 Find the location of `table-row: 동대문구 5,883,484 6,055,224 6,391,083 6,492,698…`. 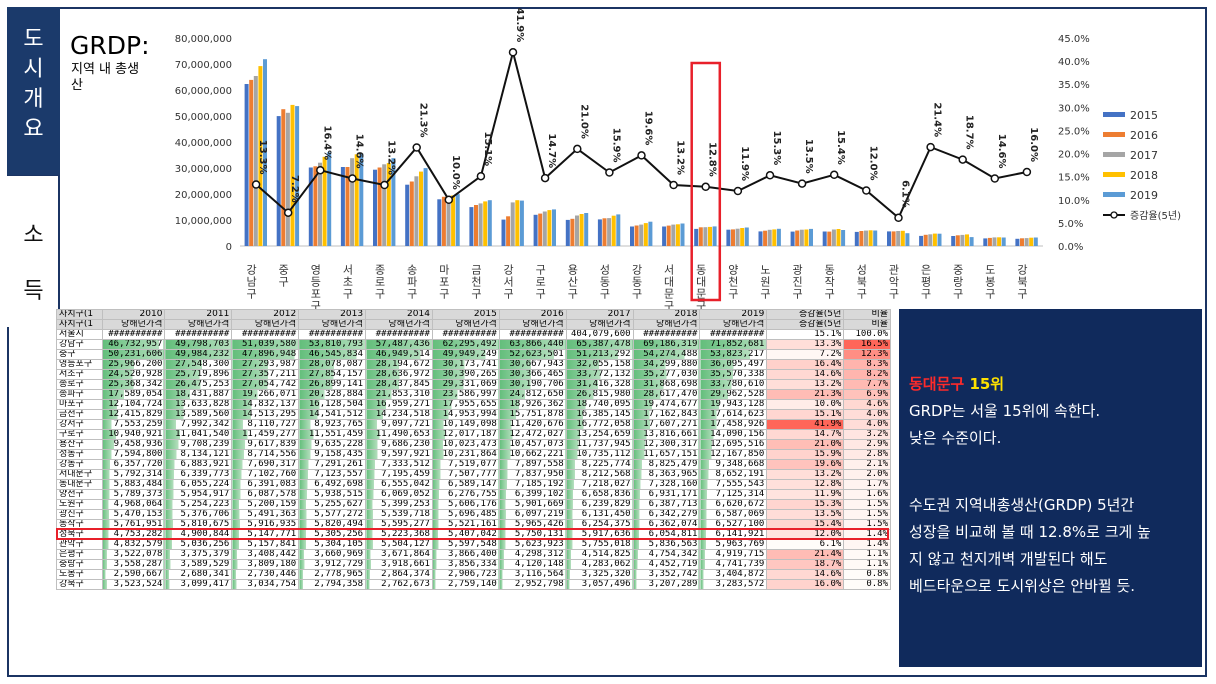

table-row: 동대문구 5,883,484 6,055,224 6,391,083 6,492,698… is located at coordinates (473, 484).